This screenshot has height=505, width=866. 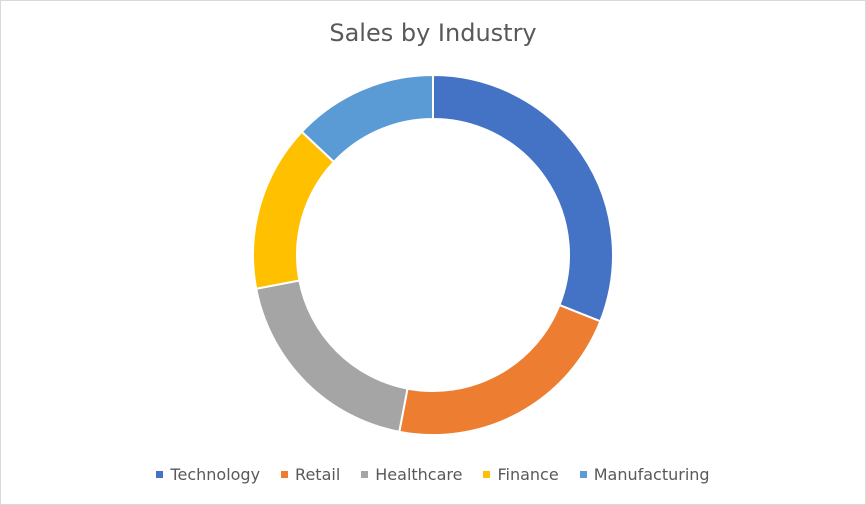 I want to click on slice-technology, so click(x=523, y=198).